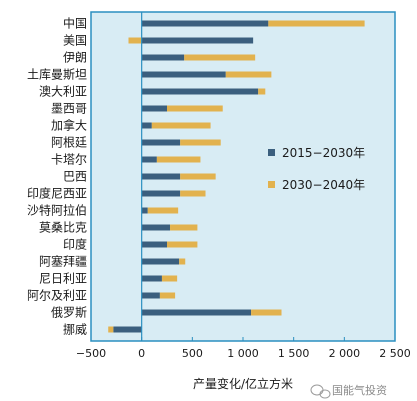  Describe the element at coordinates (63, 261) in the screenshot. I see `category-label: 阿塞拜疆` at that location.